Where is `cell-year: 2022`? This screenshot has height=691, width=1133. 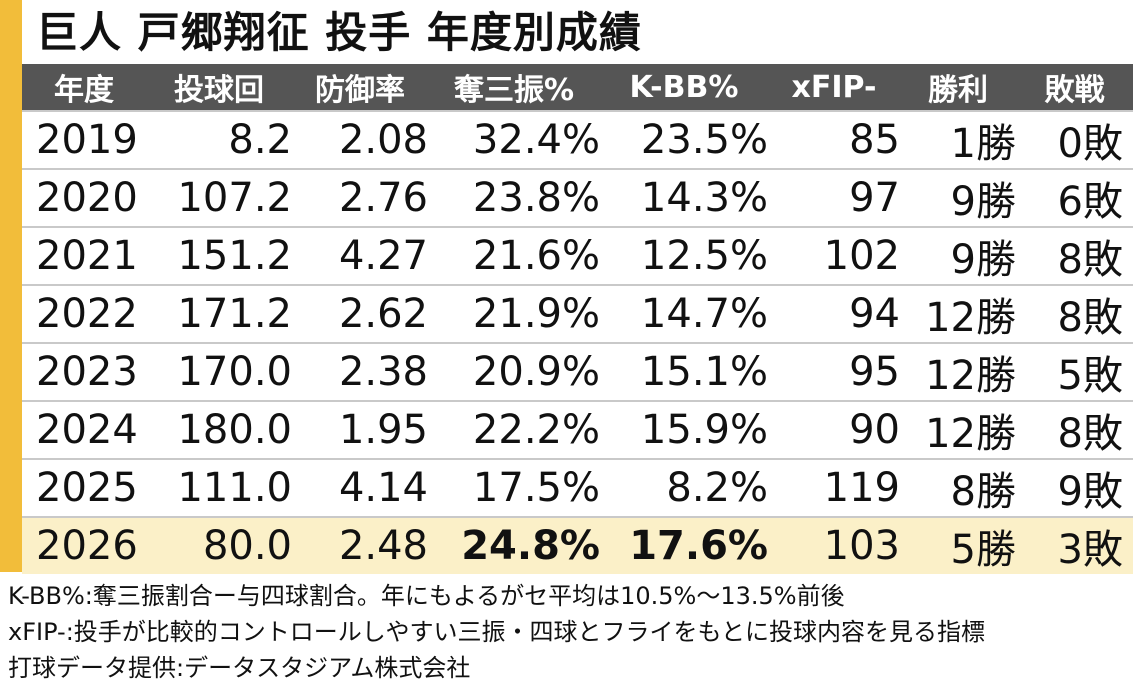
cell-year: 2022 is located at coordinates (87, 314).